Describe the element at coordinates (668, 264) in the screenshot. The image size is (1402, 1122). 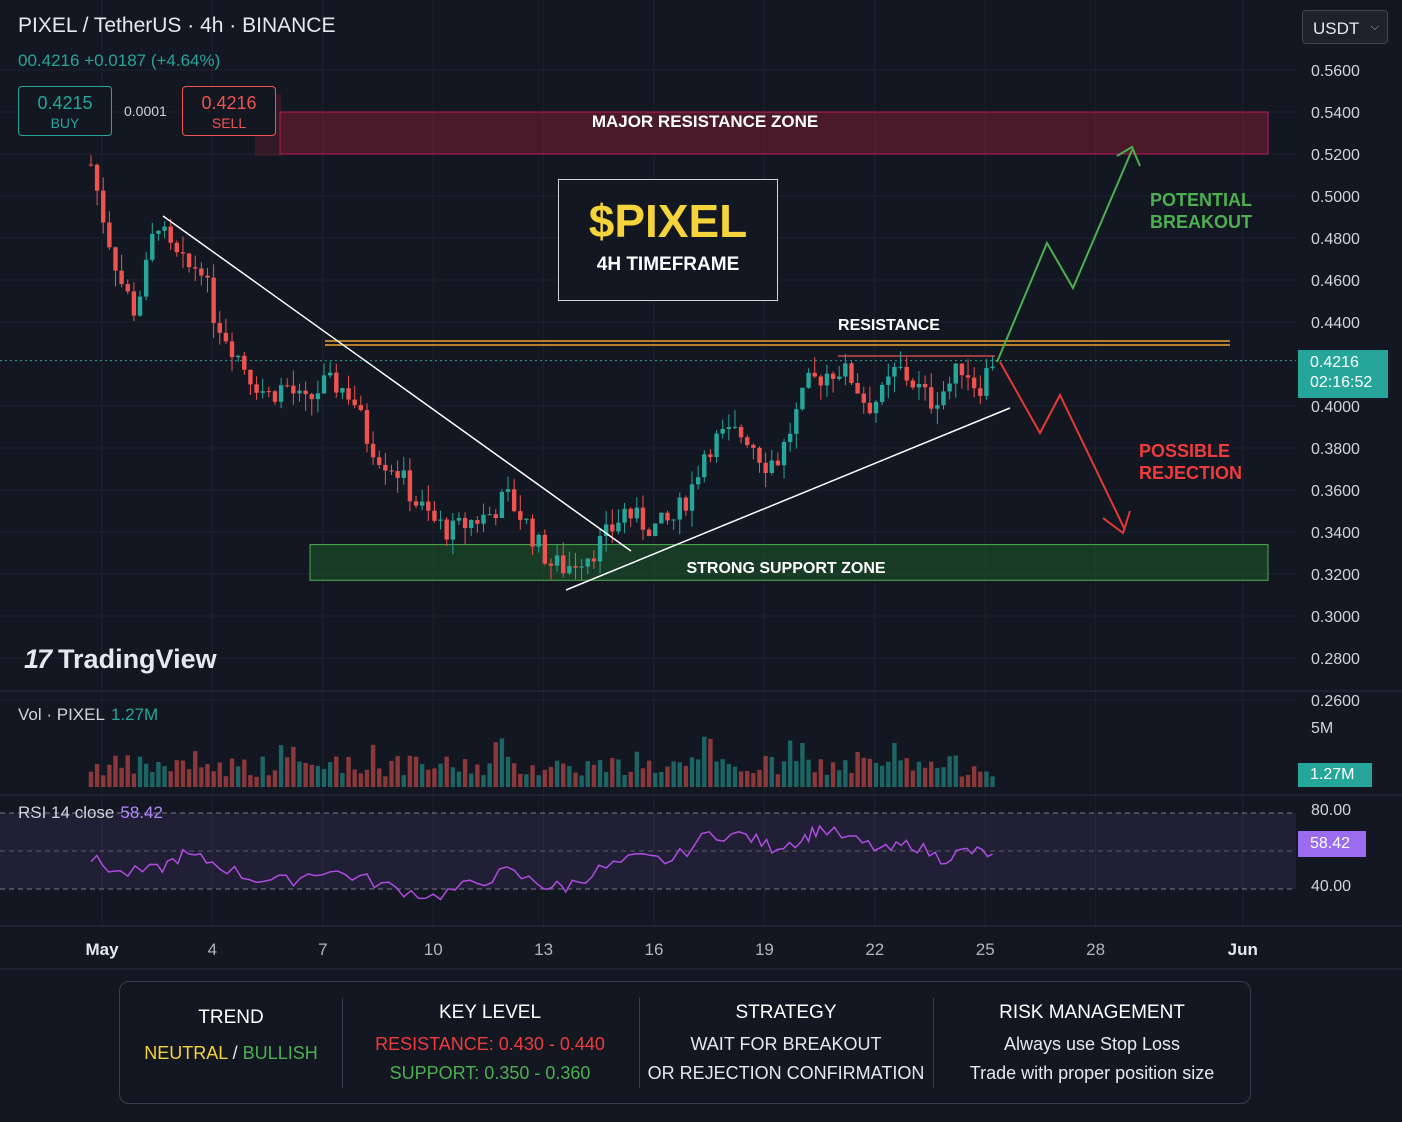
I see `timeframe-label: 4H TIMEFRAME` at that location.